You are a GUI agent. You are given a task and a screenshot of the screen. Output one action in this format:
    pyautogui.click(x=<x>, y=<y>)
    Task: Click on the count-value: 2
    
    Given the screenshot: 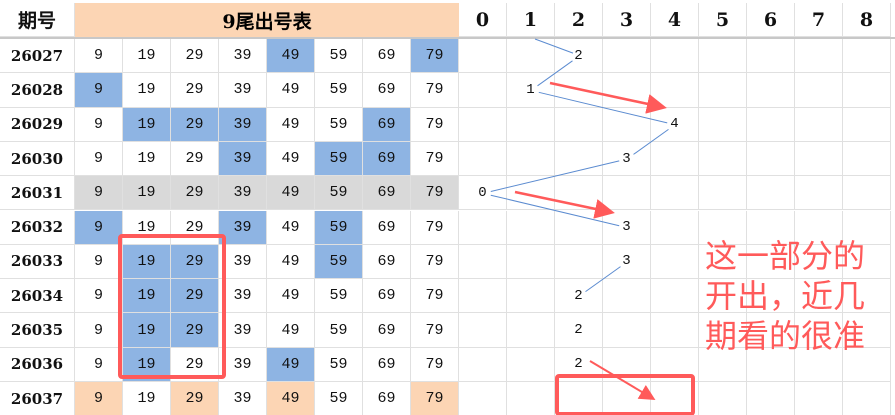 What is the action you would take?
    pyautogui.click(x=579, y=56)
    